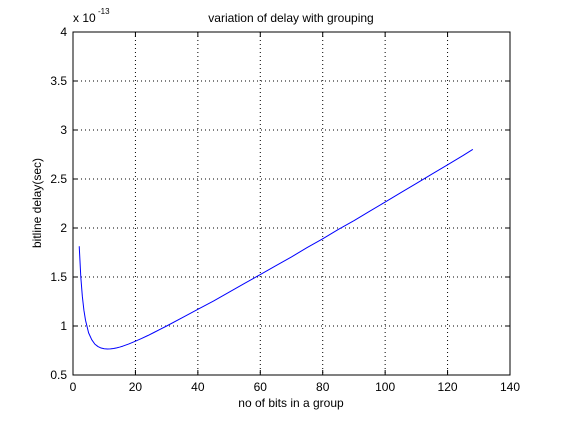 This screenshot has width=561, height=425. What do you see at coordinates (73, 387) in the screenshot?
I see `x-tick-label-0: 0` at bounding box center [73, 387].